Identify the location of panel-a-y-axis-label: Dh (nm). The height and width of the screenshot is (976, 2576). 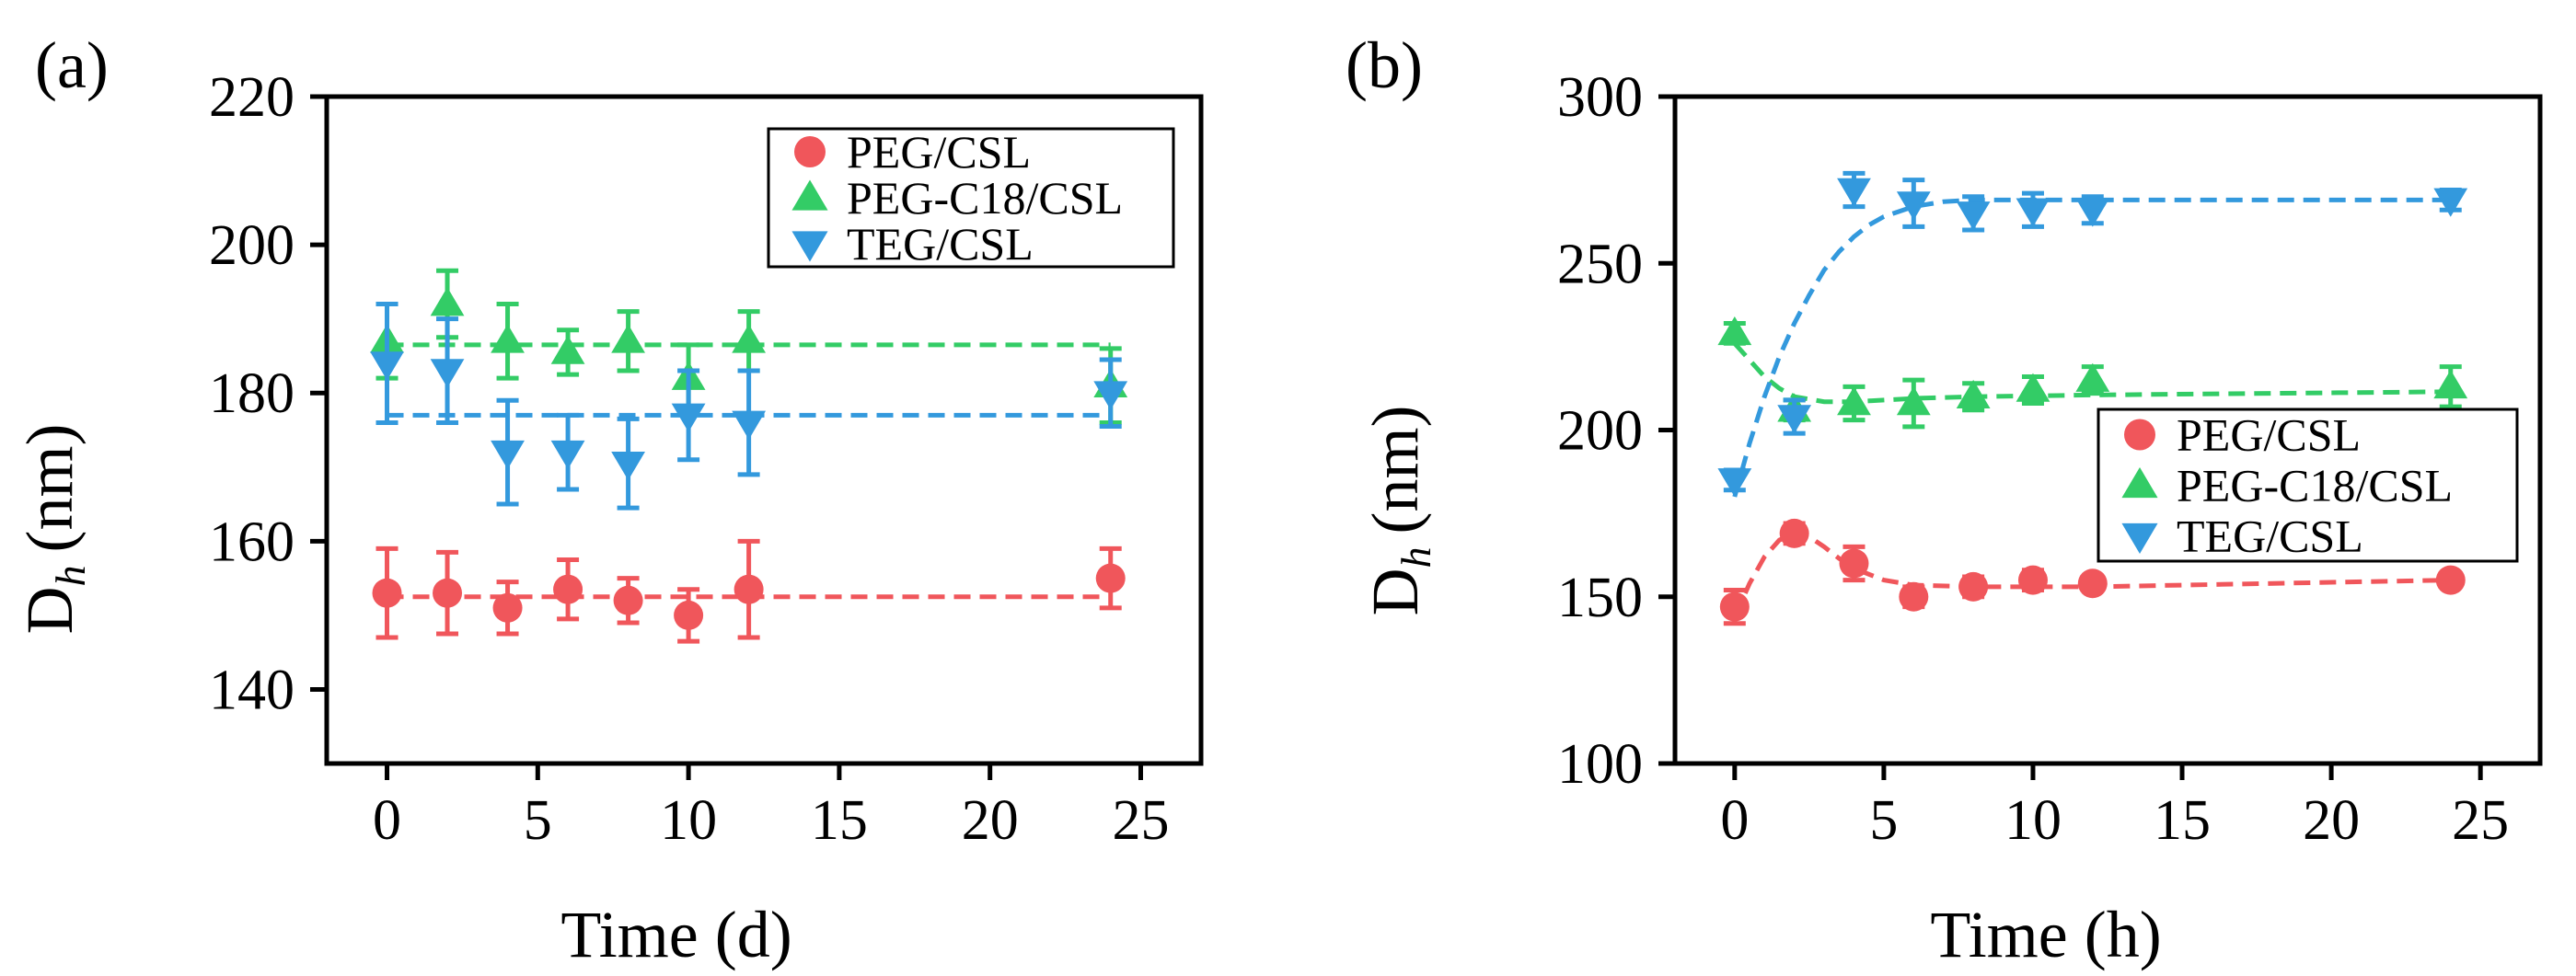
(53, 529).